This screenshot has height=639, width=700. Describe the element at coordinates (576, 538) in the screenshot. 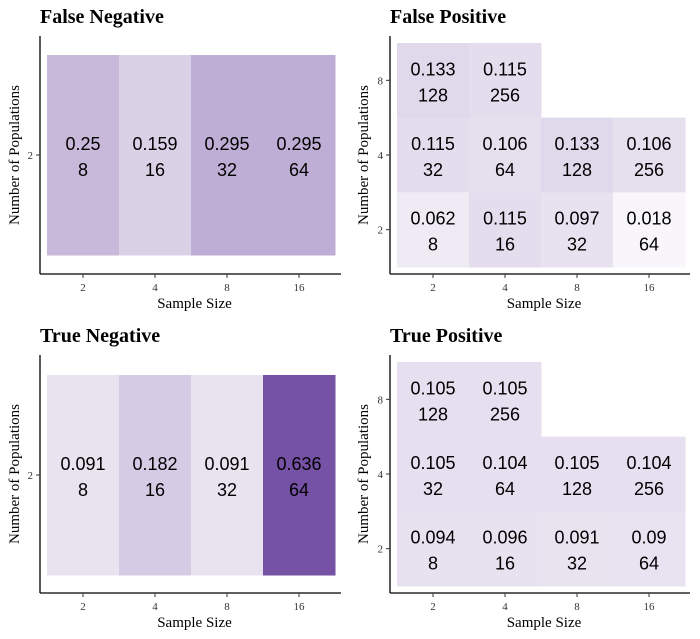

I see `cell-value-label: 0.091` at that location.